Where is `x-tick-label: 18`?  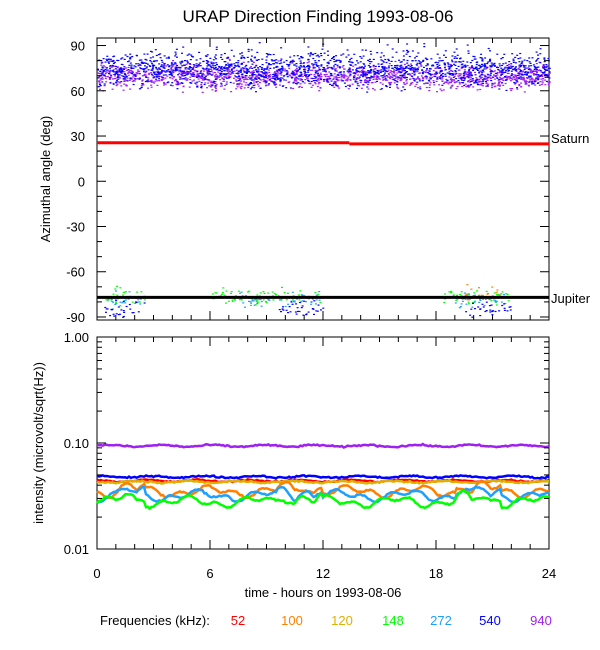
x-tick-label: 18 is located at coordinates (436, 573).